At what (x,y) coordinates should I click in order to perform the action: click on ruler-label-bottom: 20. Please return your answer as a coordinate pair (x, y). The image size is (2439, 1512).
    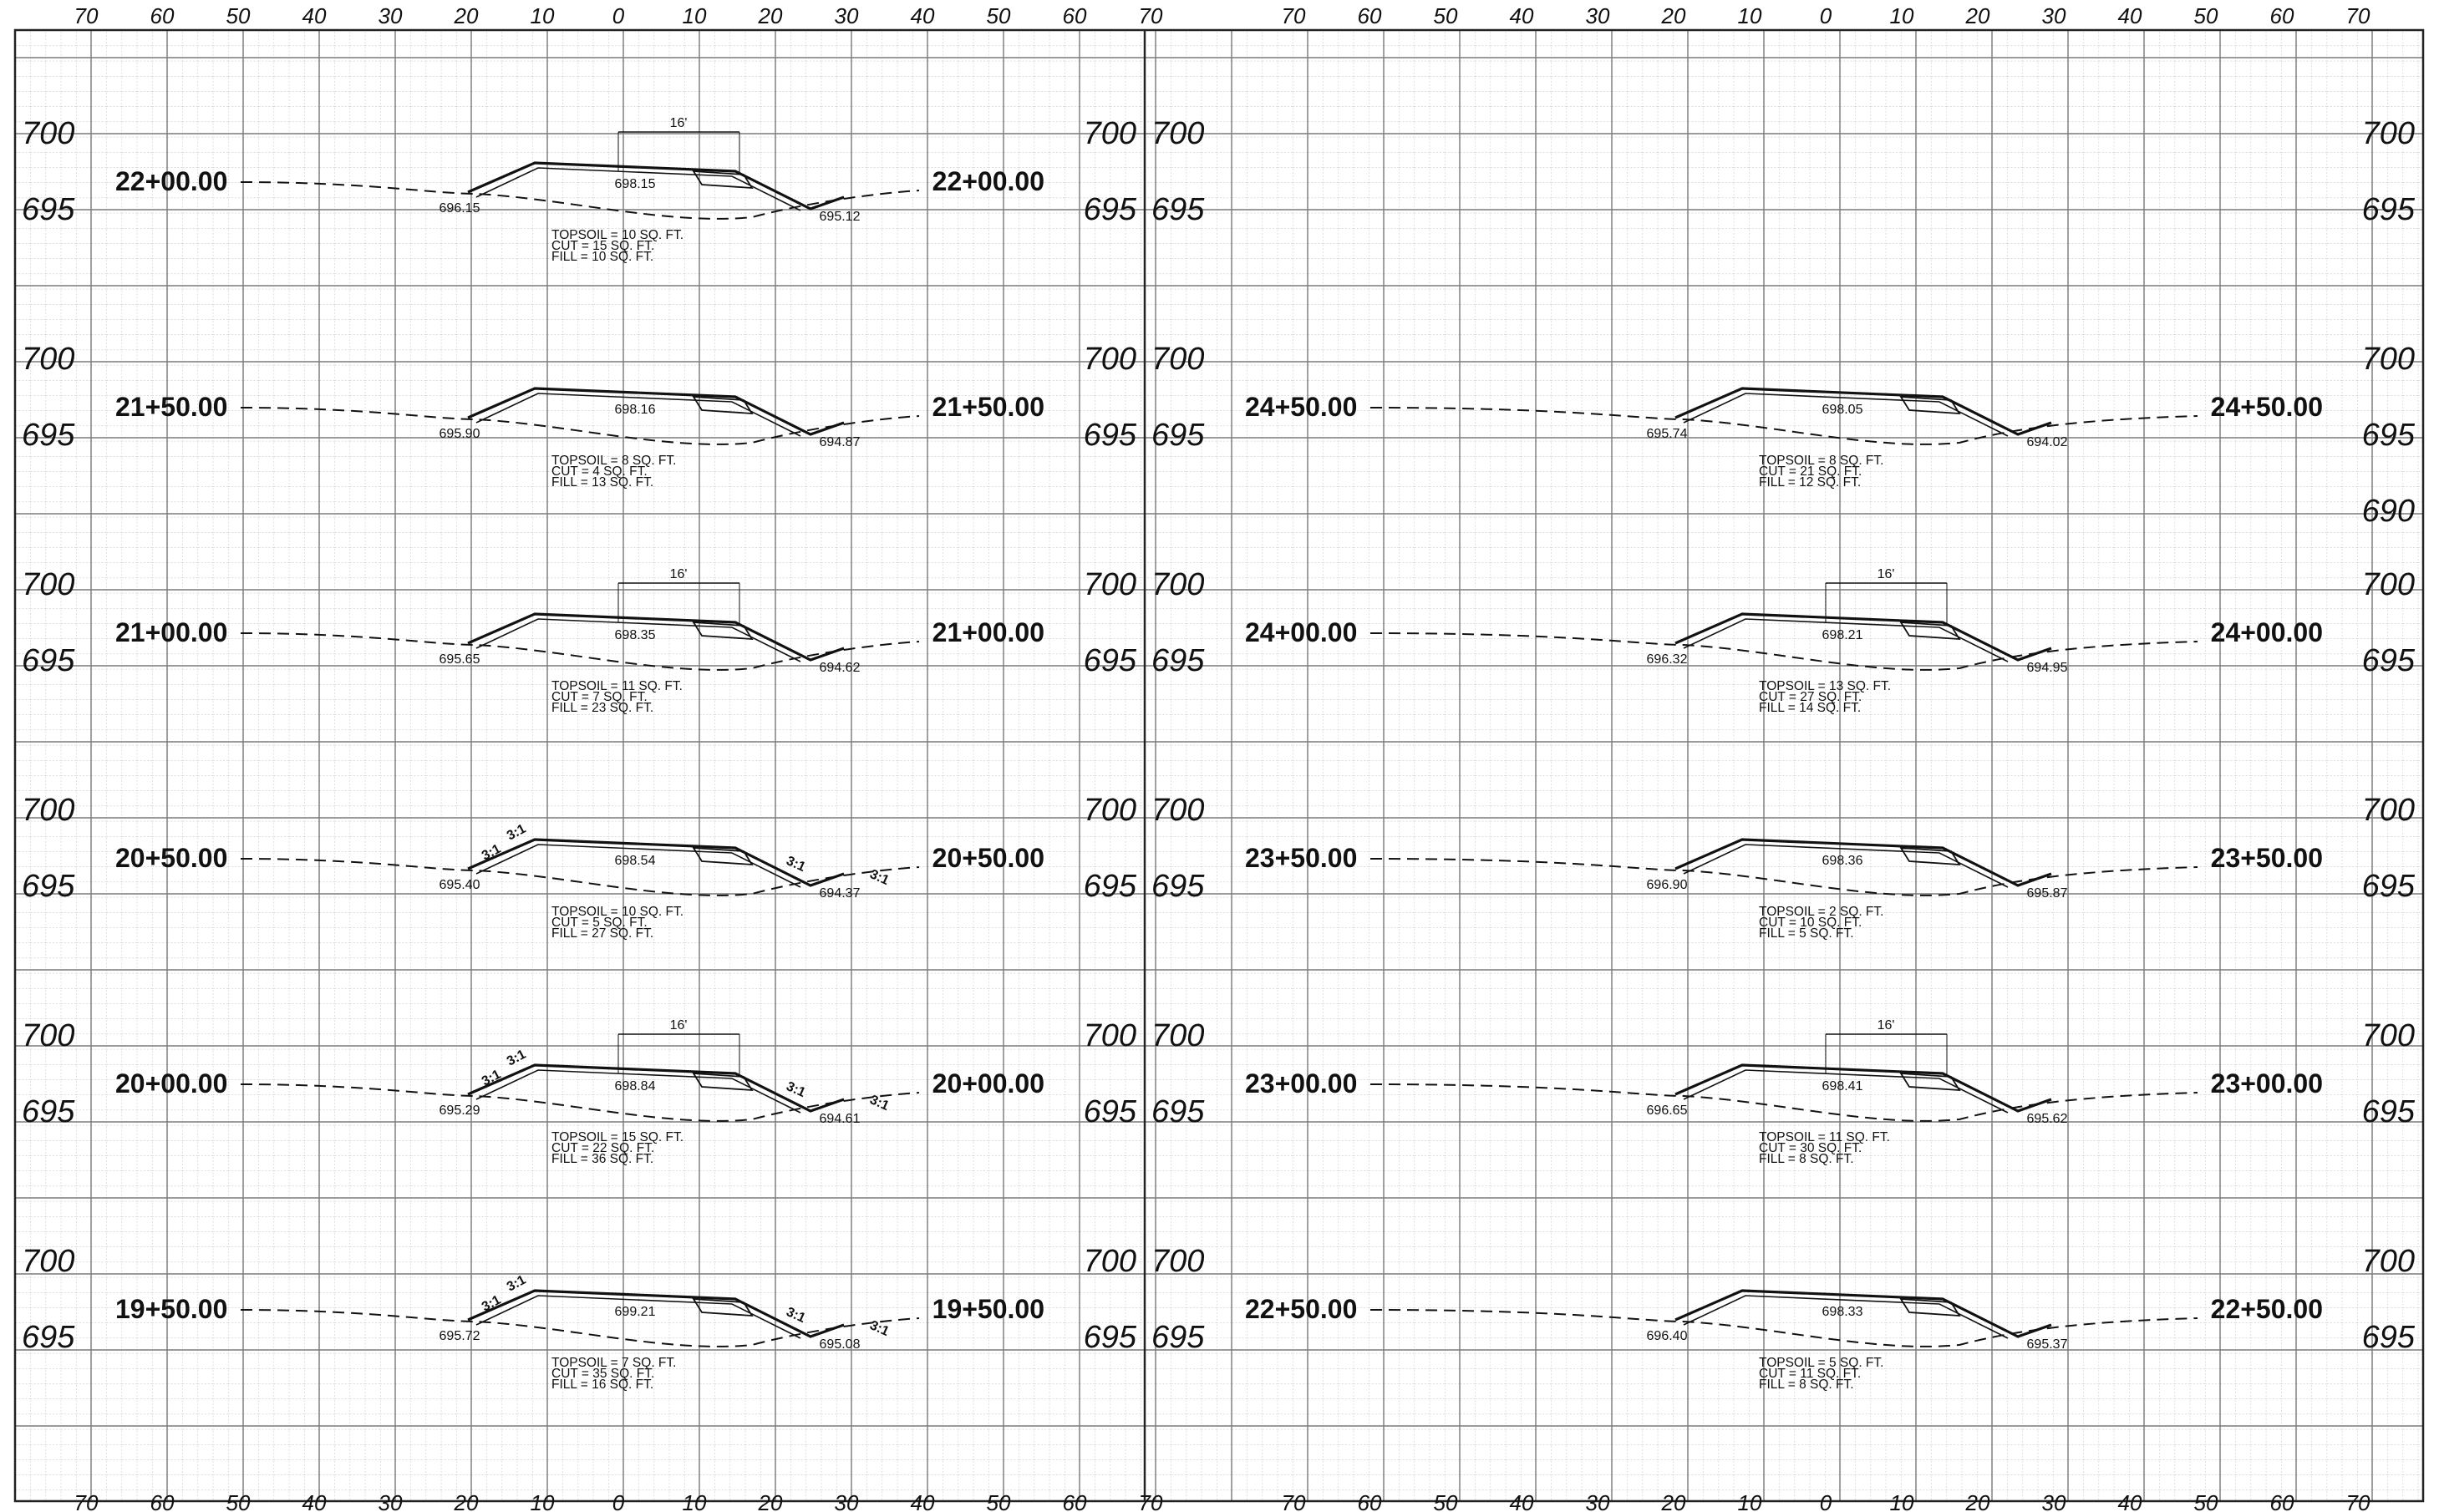
    Looking at the image, I should click on (1673, 1501).